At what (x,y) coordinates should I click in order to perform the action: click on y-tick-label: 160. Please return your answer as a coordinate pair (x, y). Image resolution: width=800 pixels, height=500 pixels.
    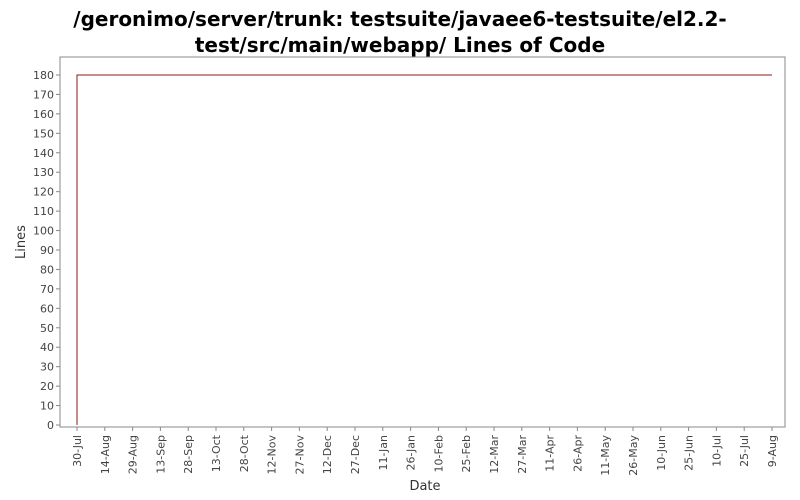
    Looking at the image, I should click on (43, 114).